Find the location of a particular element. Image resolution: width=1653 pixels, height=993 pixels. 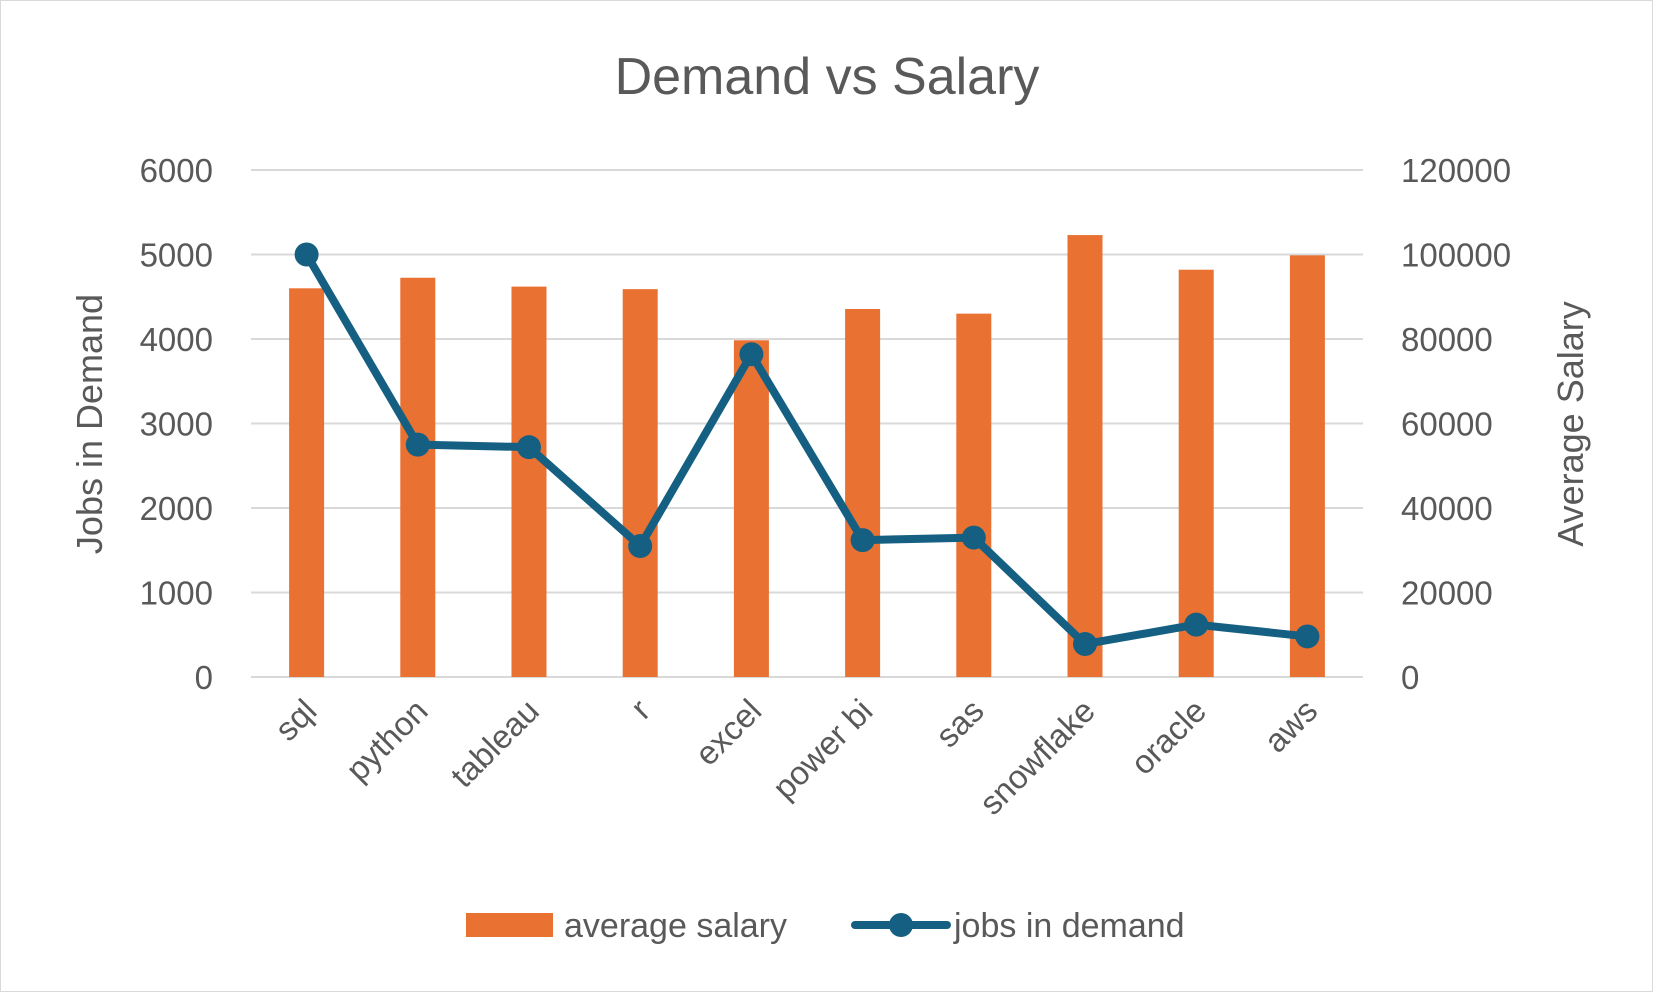

x-tick-label: r is located at coordinates (640, 709).